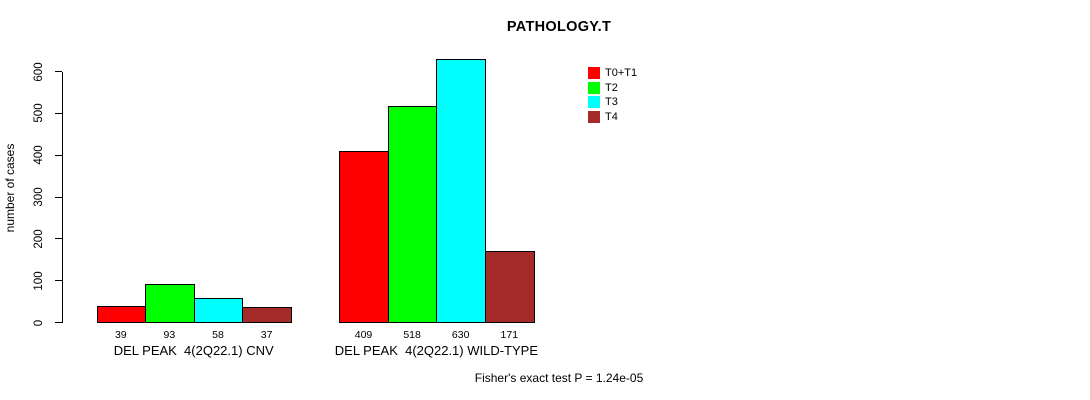 This screenshot has height=400, width=1090. Describe the element at coordinates (559, 27) in the screenshot. I see `chart-title: PATHOLOGY.T` at that location.